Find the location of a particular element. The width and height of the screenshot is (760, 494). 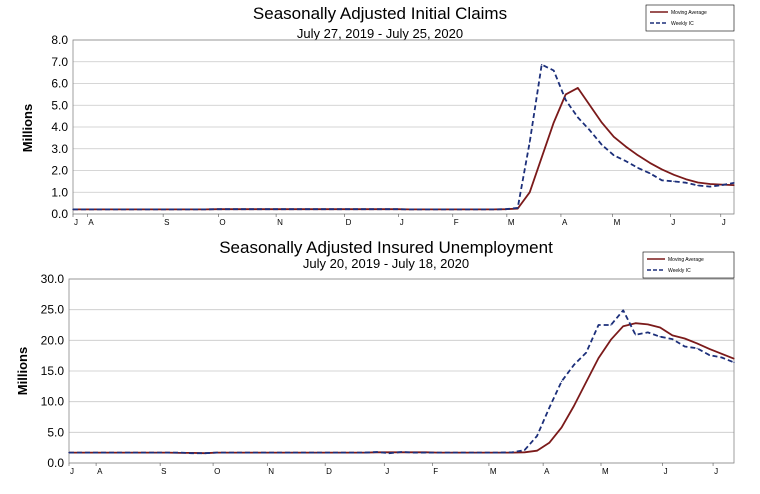

x-tick-label: F is located at coordinates (456, 222).